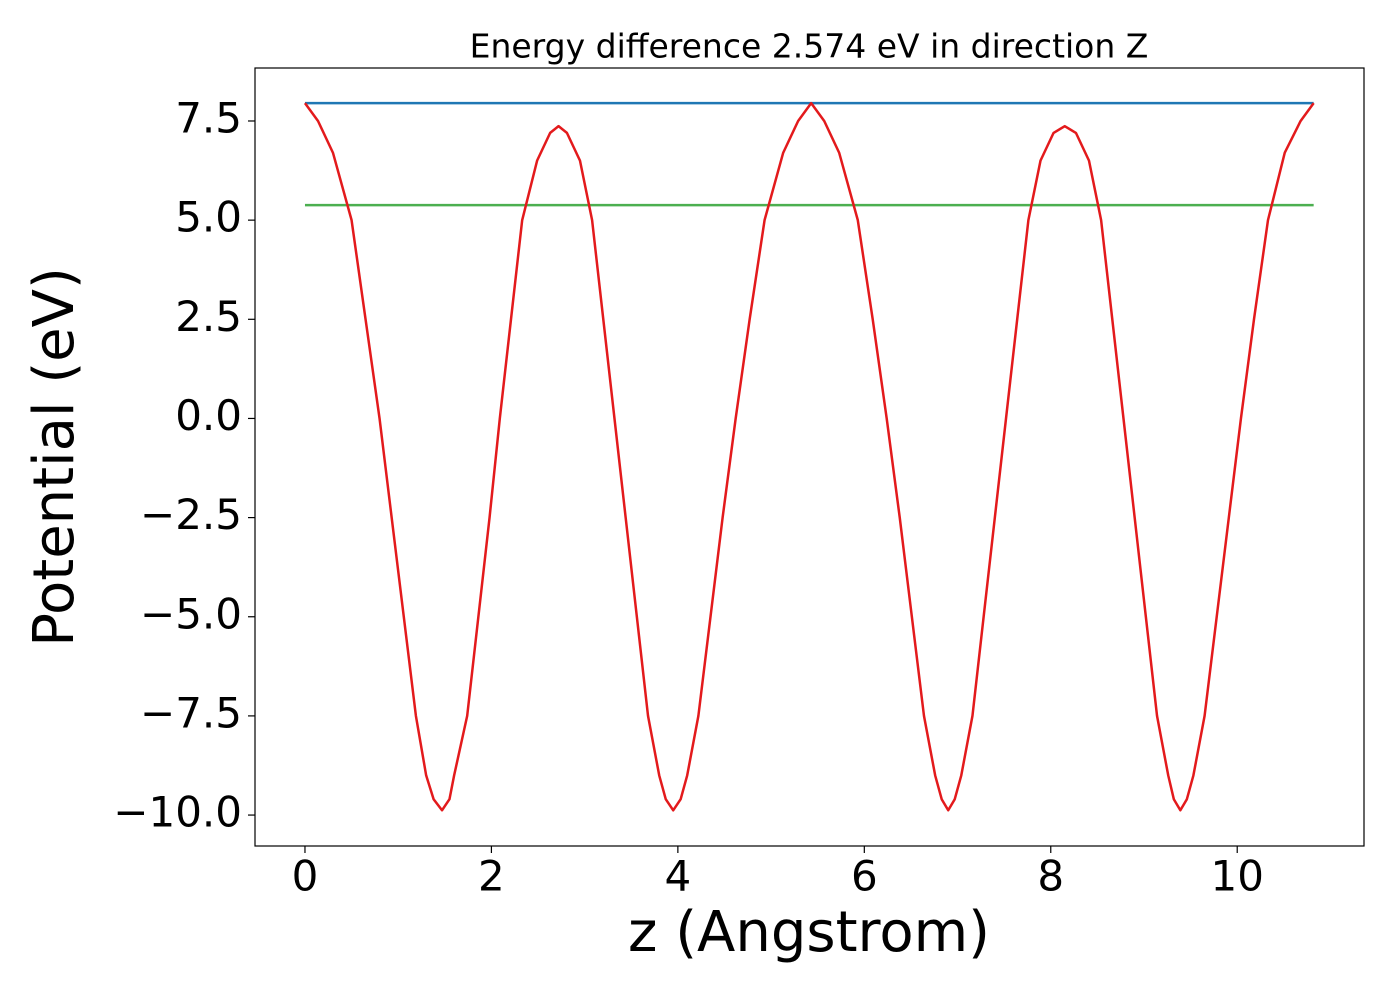  I want to click on y-axis-label: Potential (eV), so click(54, 457).